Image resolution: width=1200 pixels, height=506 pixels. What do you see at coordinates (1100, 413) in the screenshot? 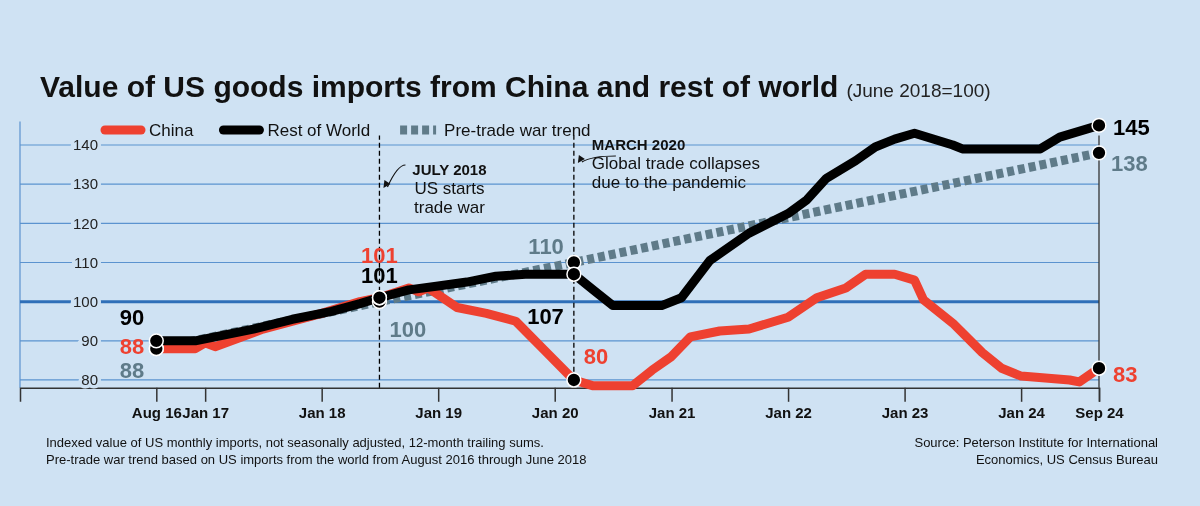
I see `x-tick-label: Sep 24` at bounding box center [1100, 413].